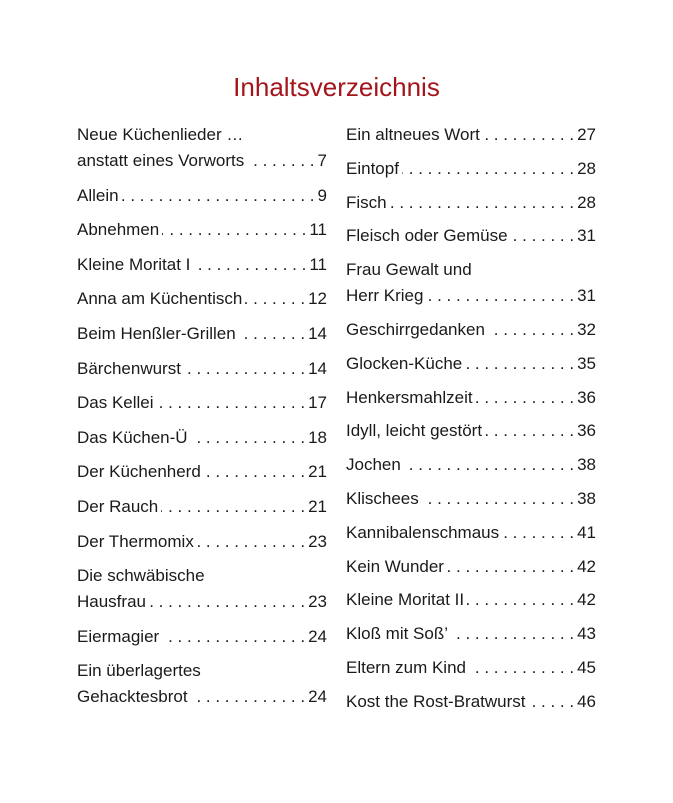 The width and height of the screenshot is (673, 803). I want to click on toc-entry: Kost the Rost-Bratwurst 46, so click(471, 702).